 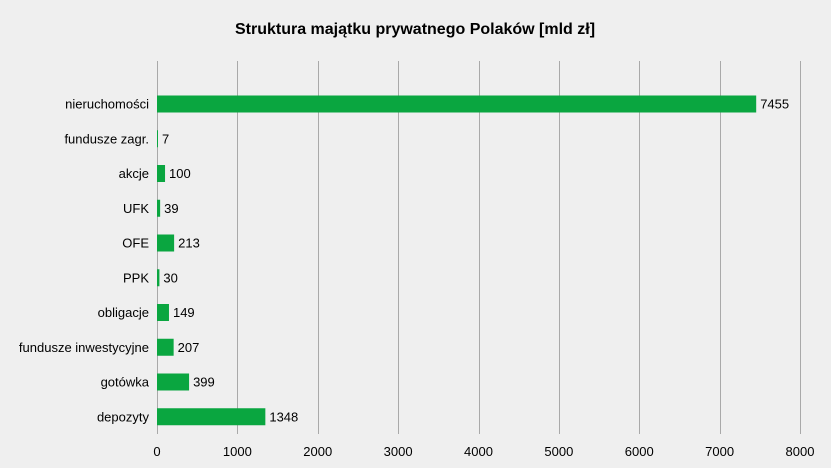 I want to click on value-label: 399, so click(x=204, y=382).